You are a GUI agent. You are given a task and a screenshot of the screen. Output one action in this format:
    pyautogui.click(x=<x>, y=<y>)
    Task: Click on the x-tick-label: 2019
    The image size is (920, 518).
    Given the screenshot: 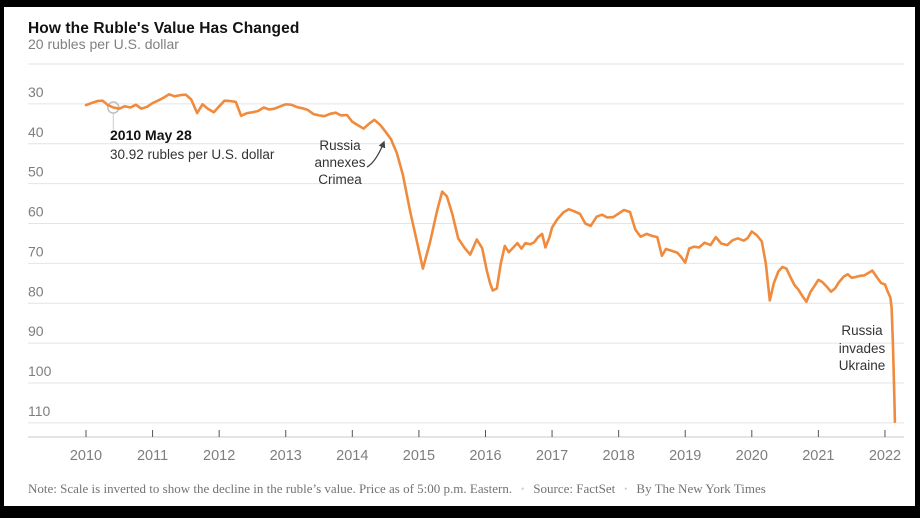 What is the action you would take?
    pyautogui.click(x=685, y=456)
    